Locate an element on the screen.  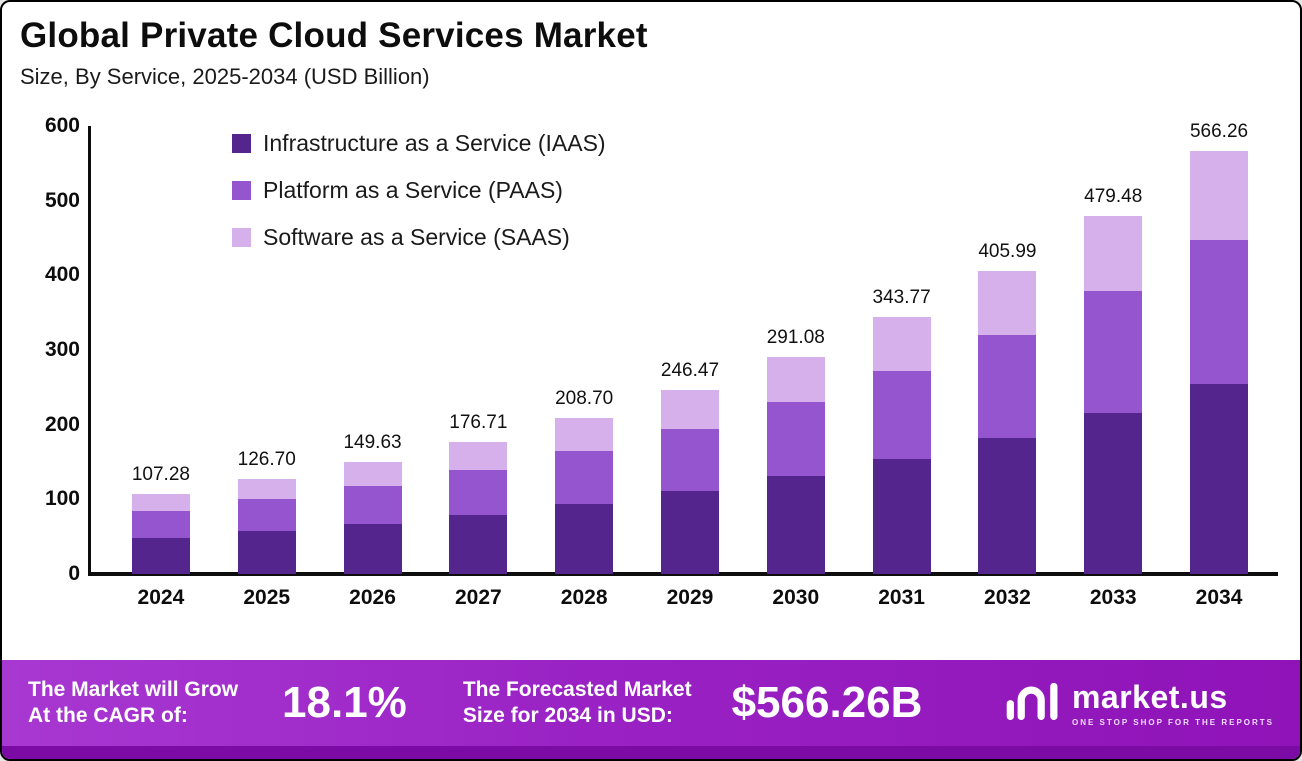
bar-value-label: 291.08 is located at coordinates (795, 337).